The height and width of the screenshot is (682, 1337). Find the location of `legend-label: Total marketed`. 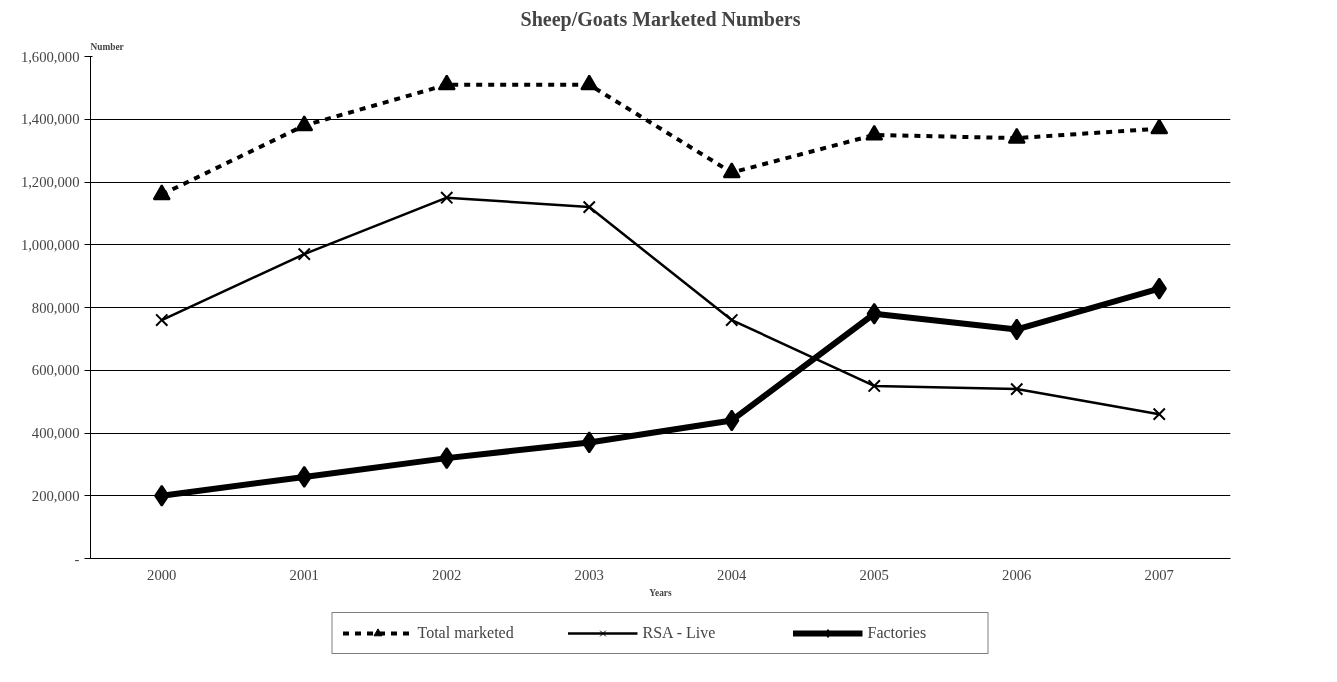

legend-label: Total marketed is located at coordinates (466, 633).